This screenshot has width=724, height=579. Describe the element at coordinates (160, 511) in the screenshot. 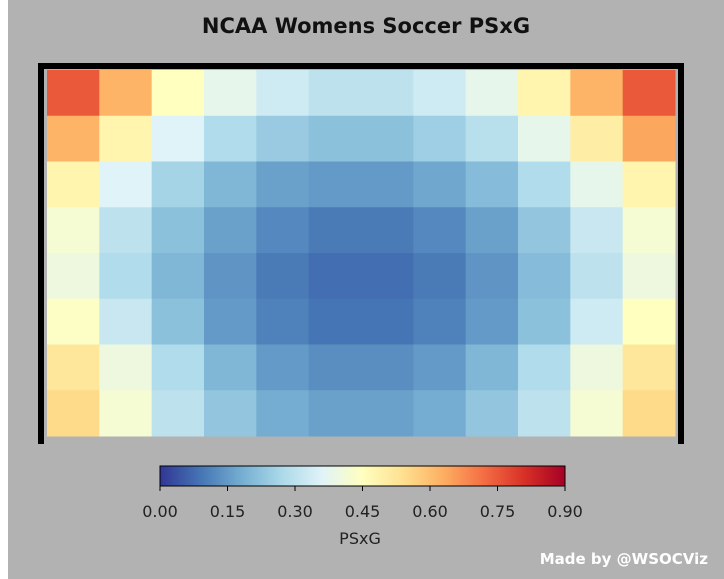

I see `colorbar-tick-label: 0.00` at that location.